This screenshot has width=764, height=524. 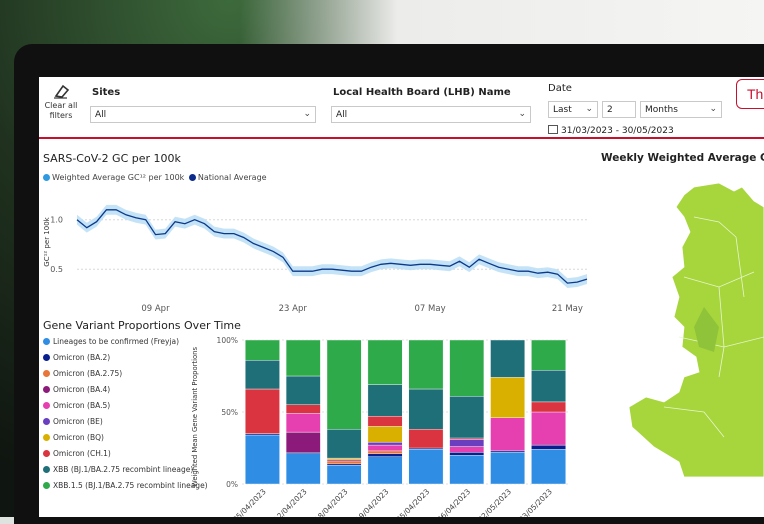 I want to click on date-unit-value: Months, so click(x=661, y=110).